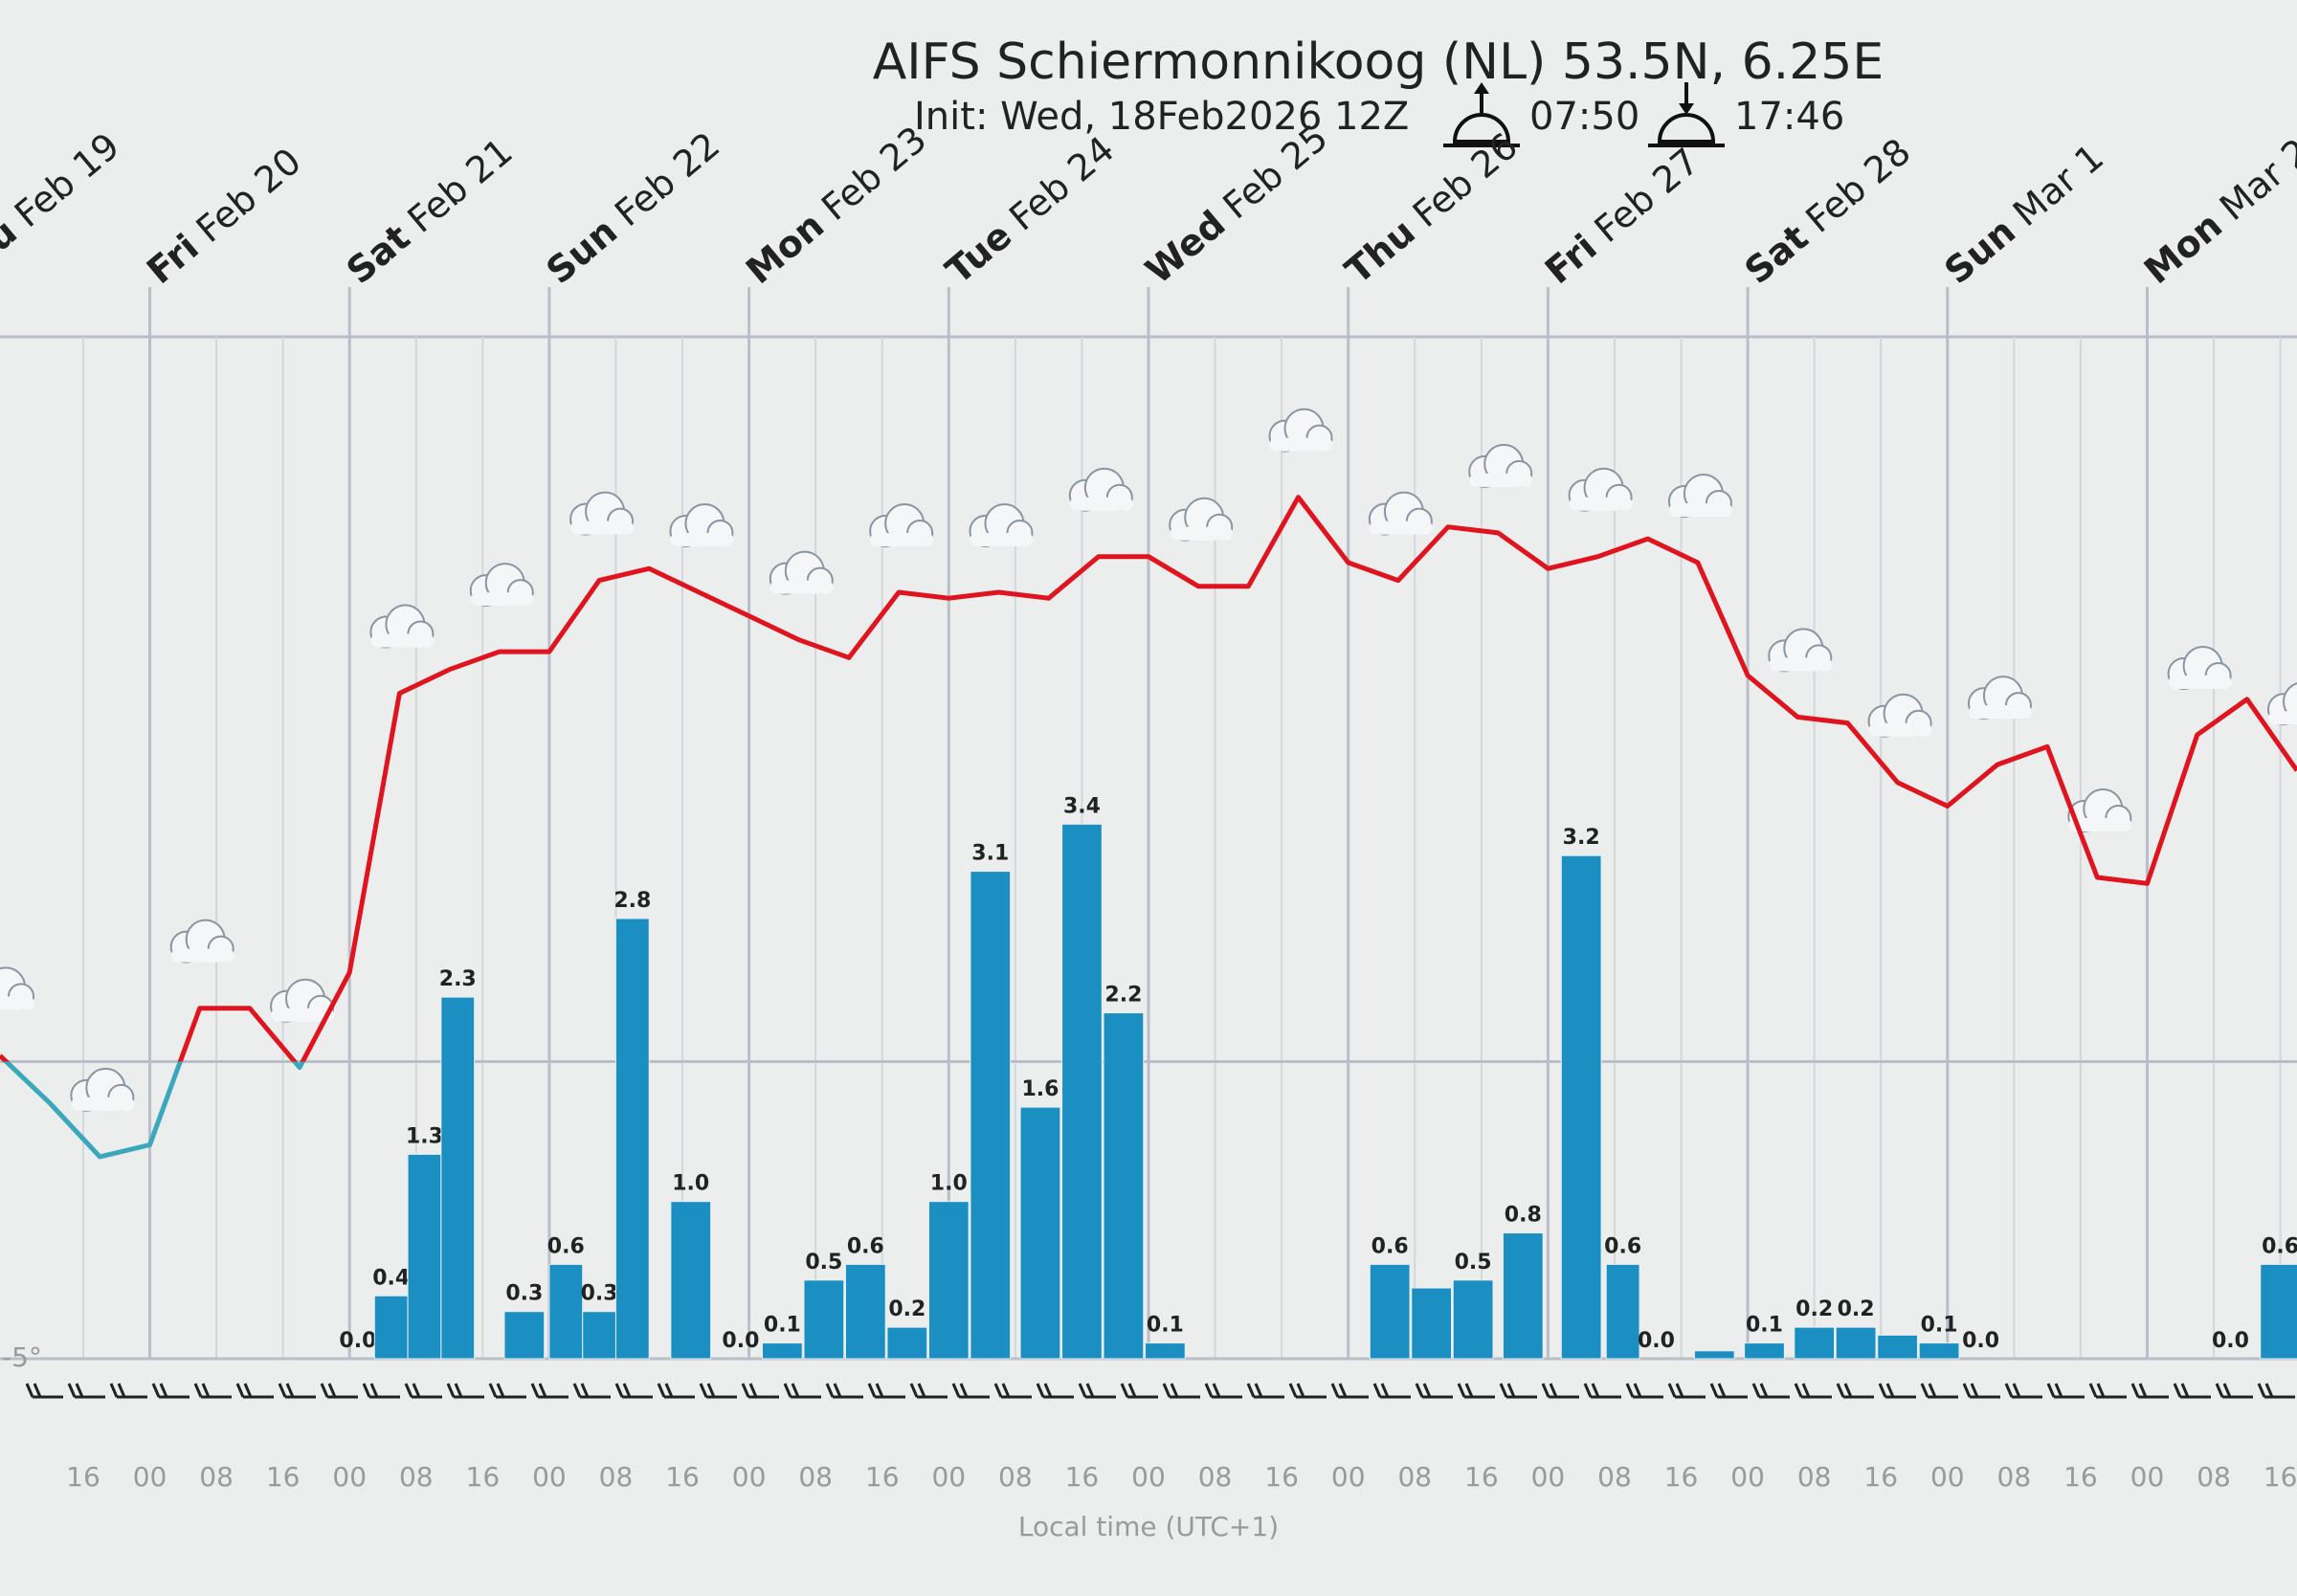  I want to click on value-label: 2.2, so click(1123, 996).